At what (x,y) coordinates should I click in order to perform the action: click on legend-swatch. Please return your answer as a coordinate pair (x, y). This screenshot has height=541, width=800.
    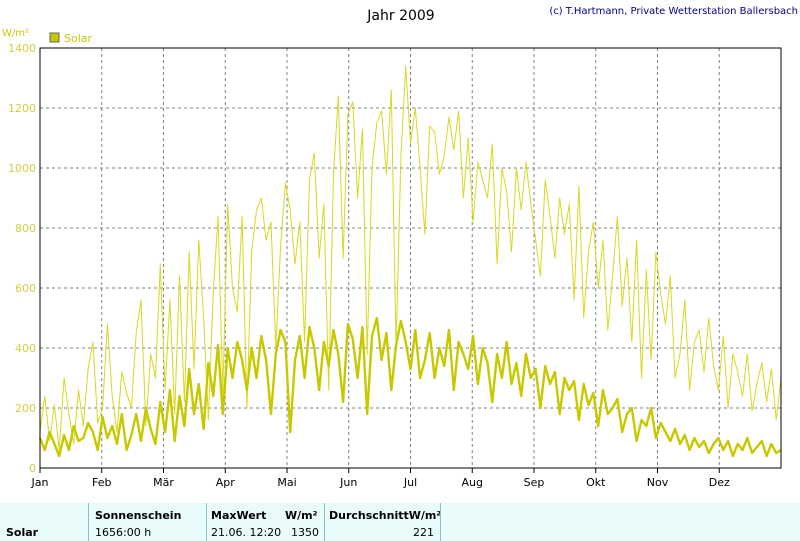
    Looking at the image, I should click on (54, 37).